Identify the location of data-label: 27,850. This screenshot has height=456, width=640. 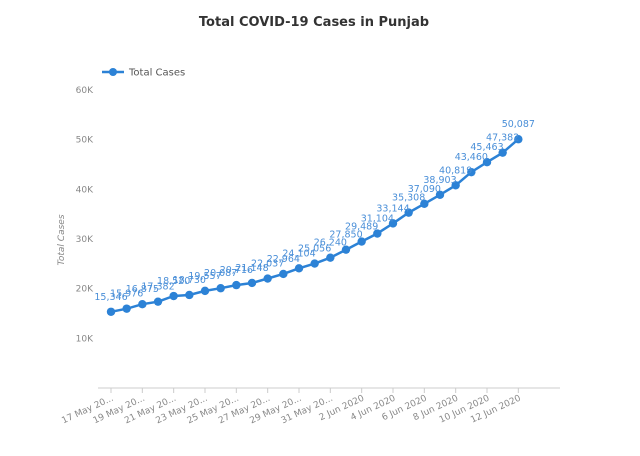
(345, 235).